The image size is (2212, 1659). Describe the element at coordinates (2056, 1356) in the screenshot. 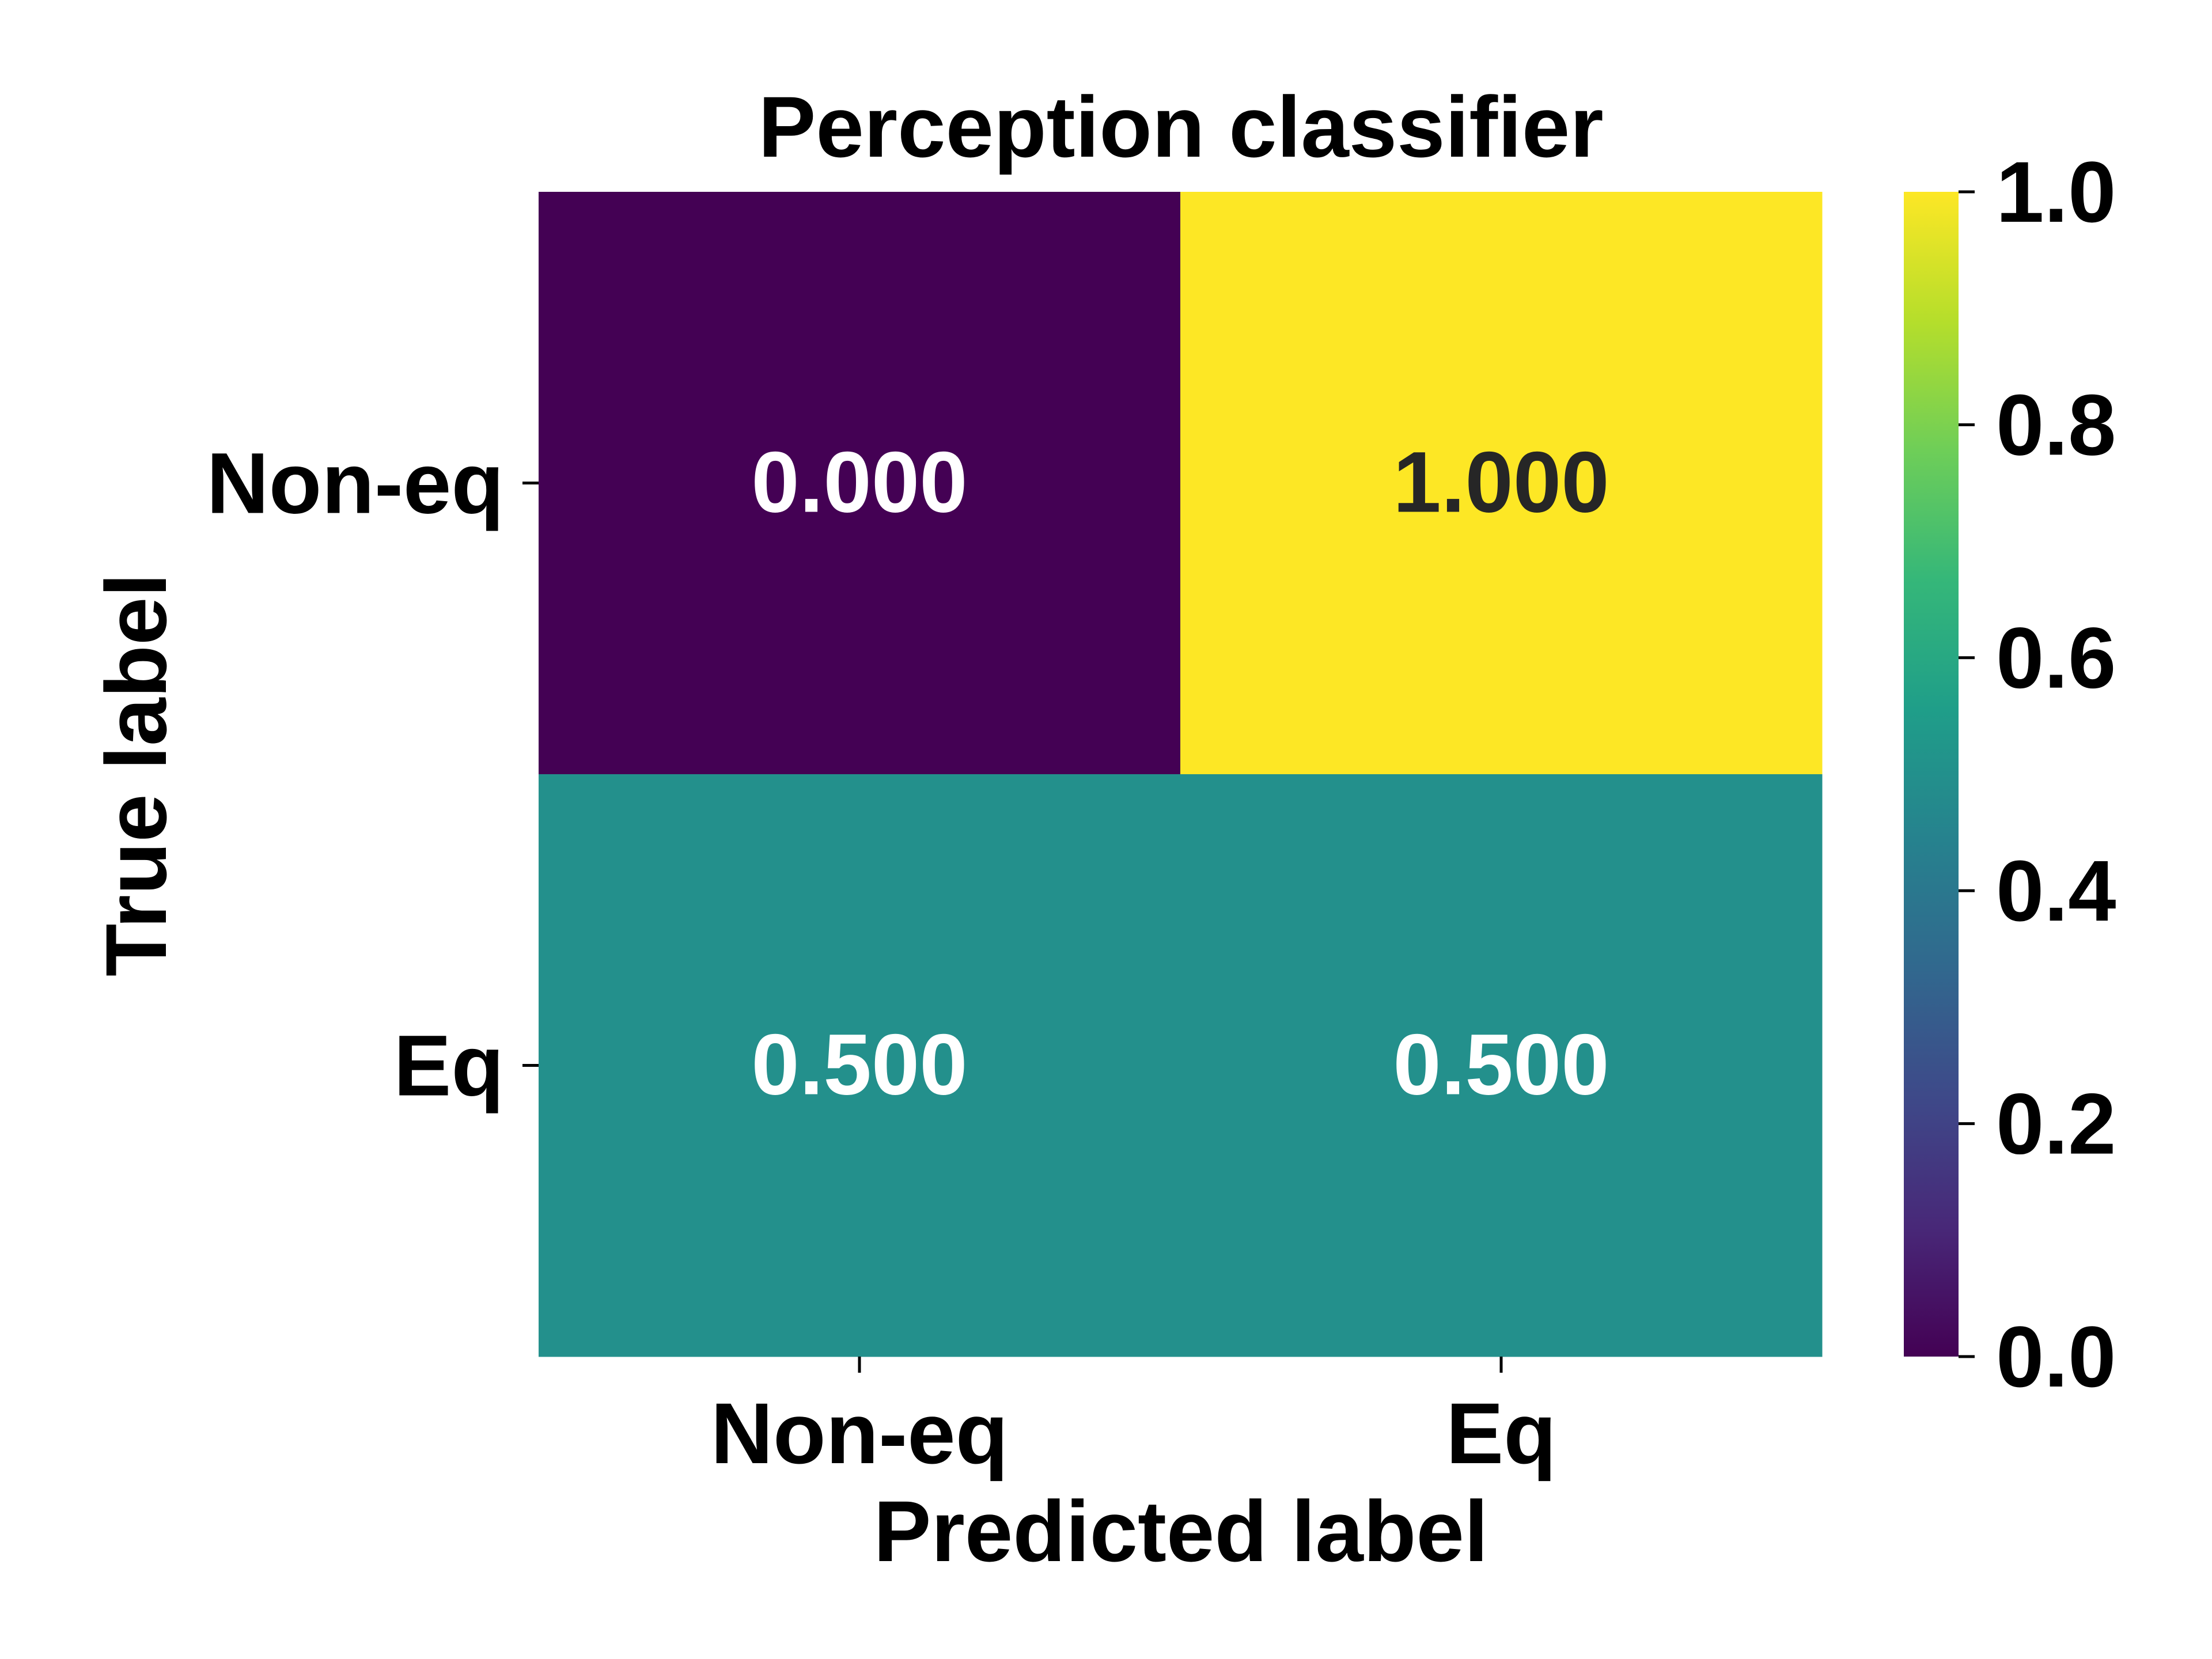

I see `colorbar-tick-label: 0.0` at that location.